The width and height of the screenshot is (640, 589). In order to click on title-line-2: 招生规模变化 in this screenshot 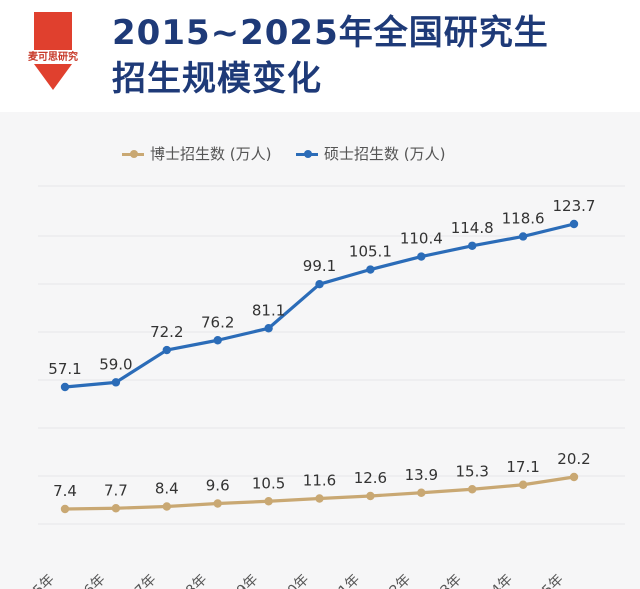, I will do `click(217, 79)`.